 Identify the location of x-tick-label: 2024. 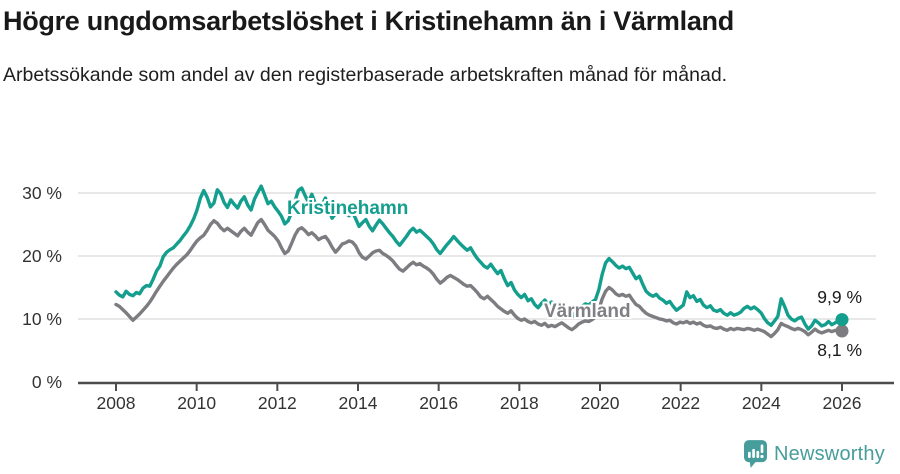
(761, 403).